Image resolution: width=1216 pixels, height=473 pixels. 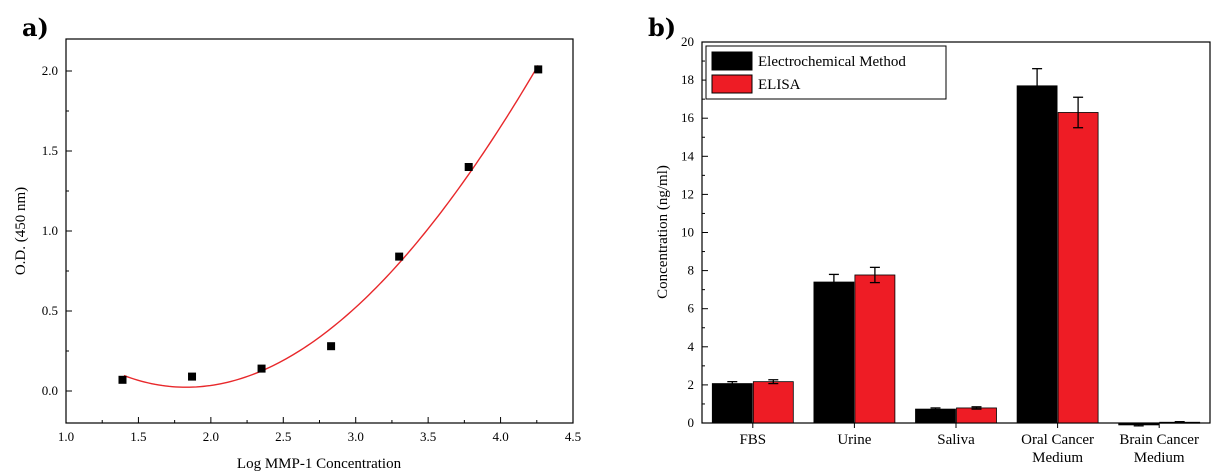 I want to click on y-tick-label: 6, so click(x=691, y=308).